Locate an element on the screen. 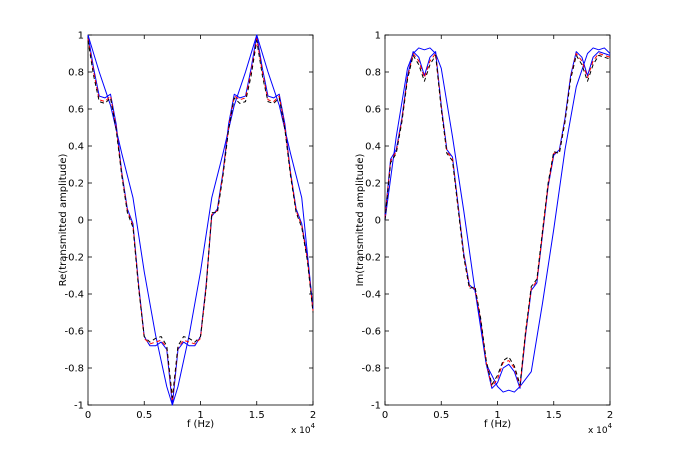  x-exponent-power-re: 4 is located at coordinates (313, 426).